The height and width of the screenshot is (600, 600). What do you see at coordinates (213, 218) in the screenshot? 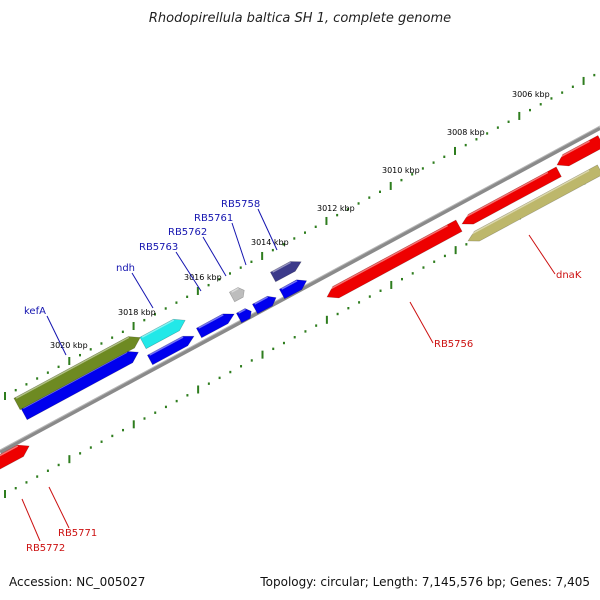
I see `gene-label-rb5761: RB5761` at bounding box center [213, 218].